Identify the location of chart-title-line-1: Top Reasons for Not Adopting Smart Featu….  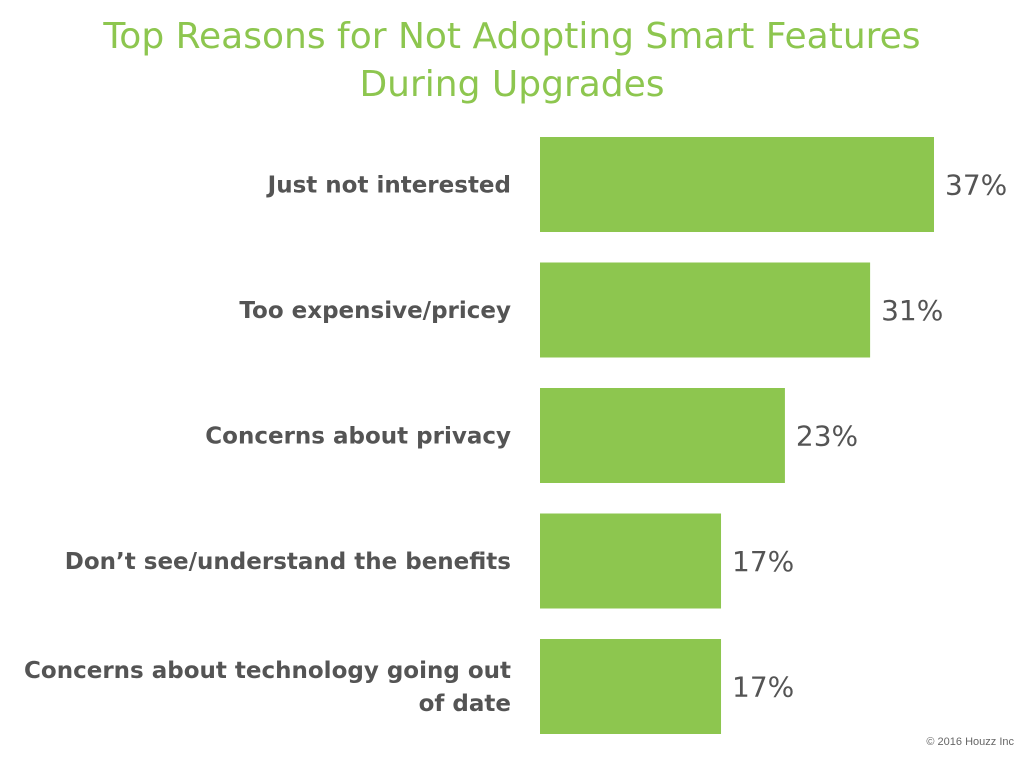
(512, 36).